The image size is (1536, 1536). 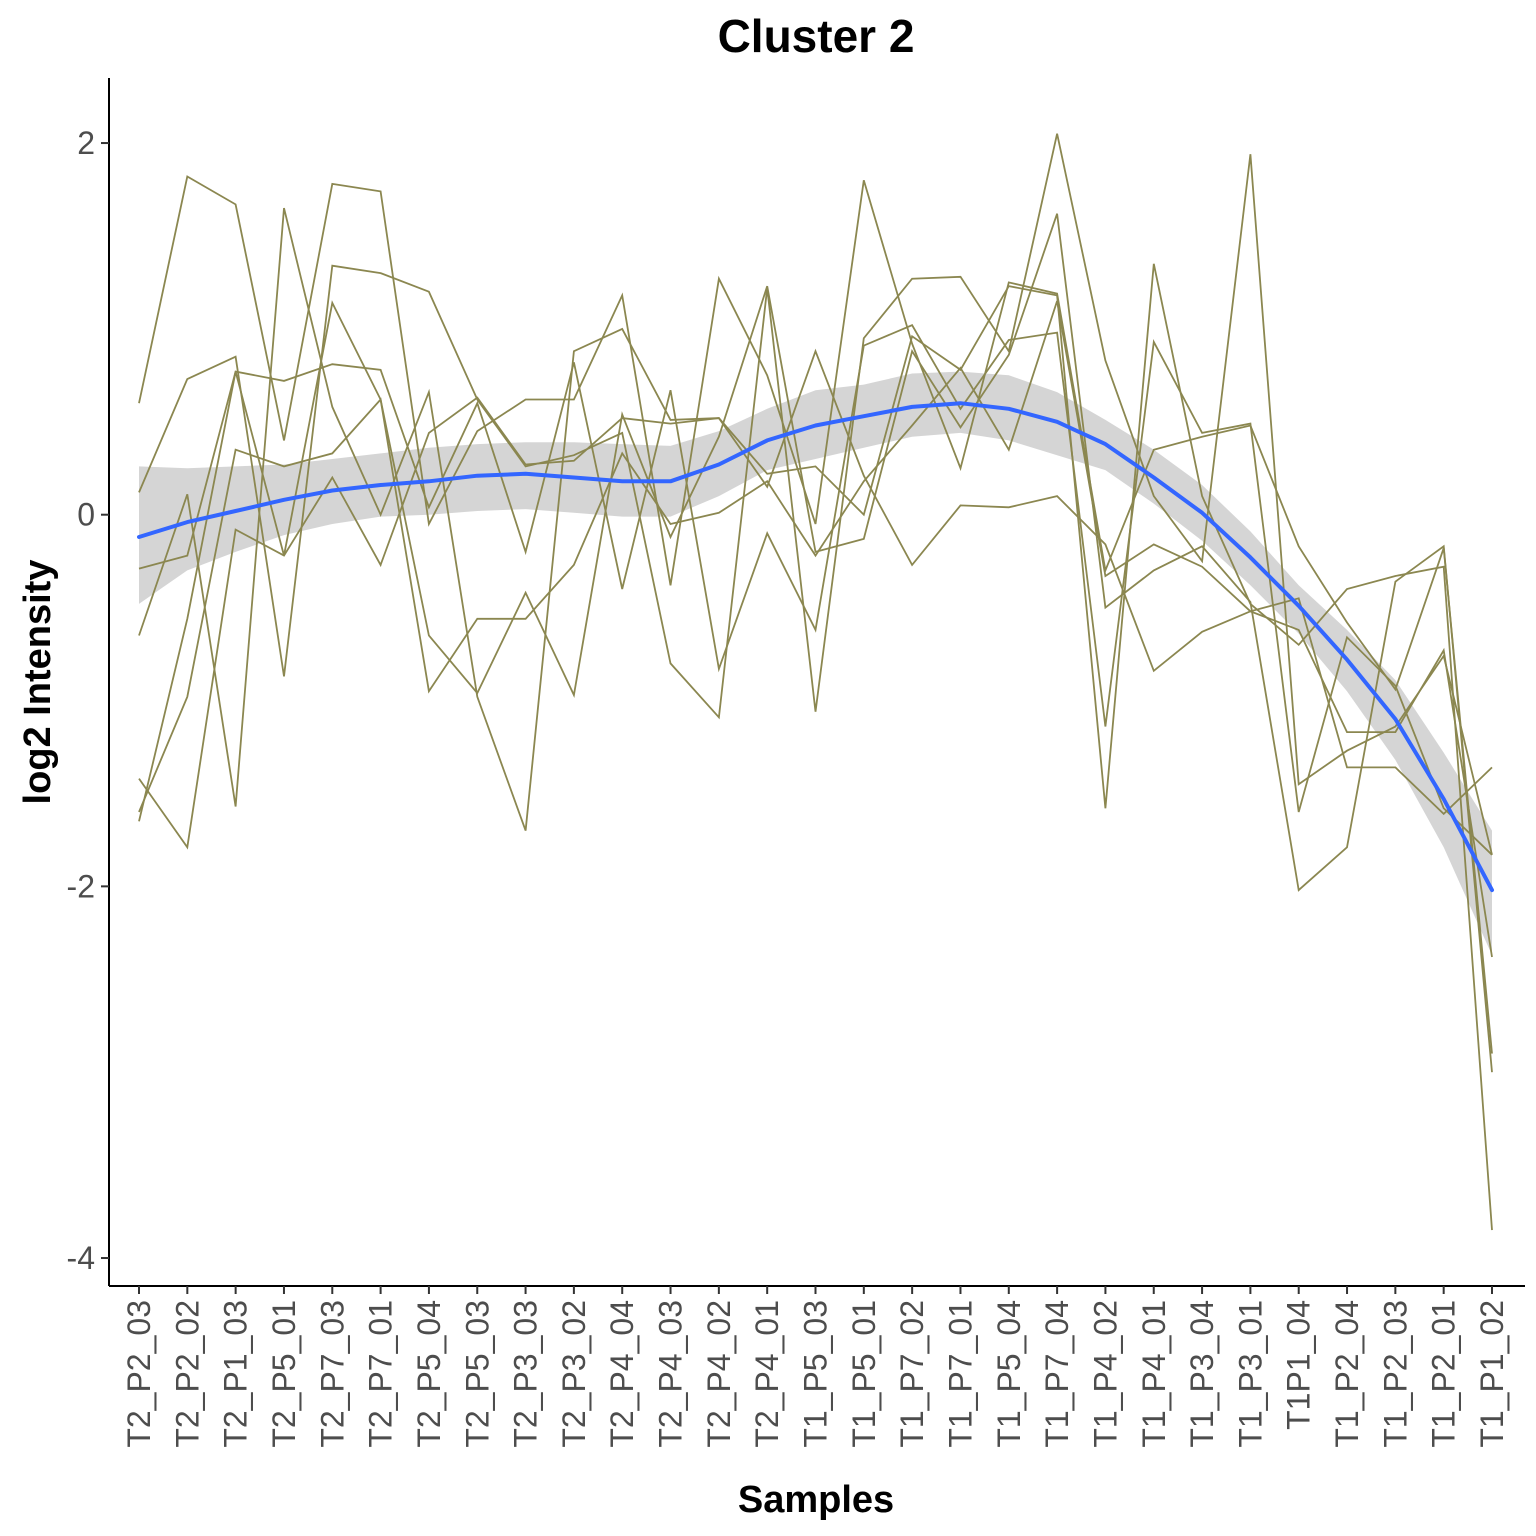 I want to click on x-tick-label: T2_P7_03, so click(x=332, y=1374).